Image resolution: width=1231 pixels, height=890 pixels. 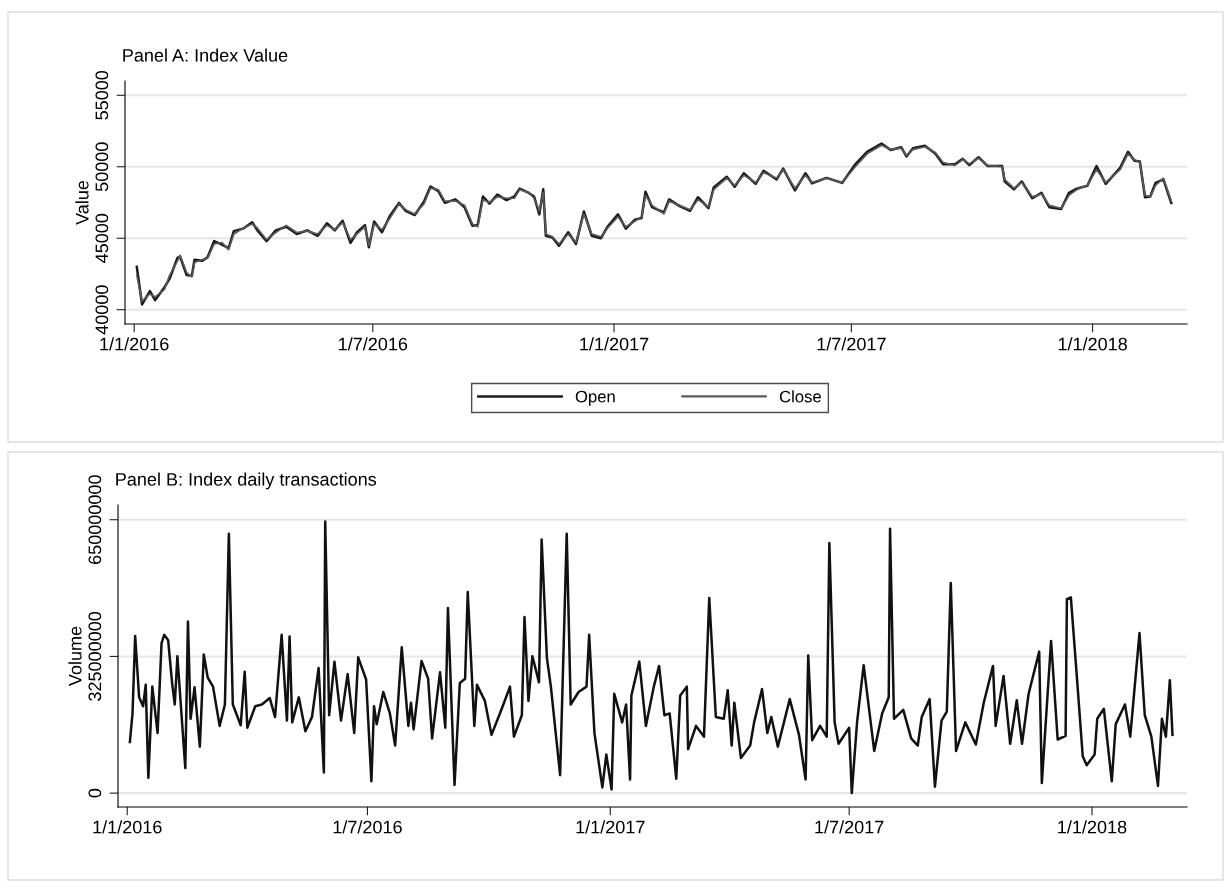 What do you see at coordinates (800, 396) in the screenshot?
I see `legend-label: Close` at bounding box center [800, 396].